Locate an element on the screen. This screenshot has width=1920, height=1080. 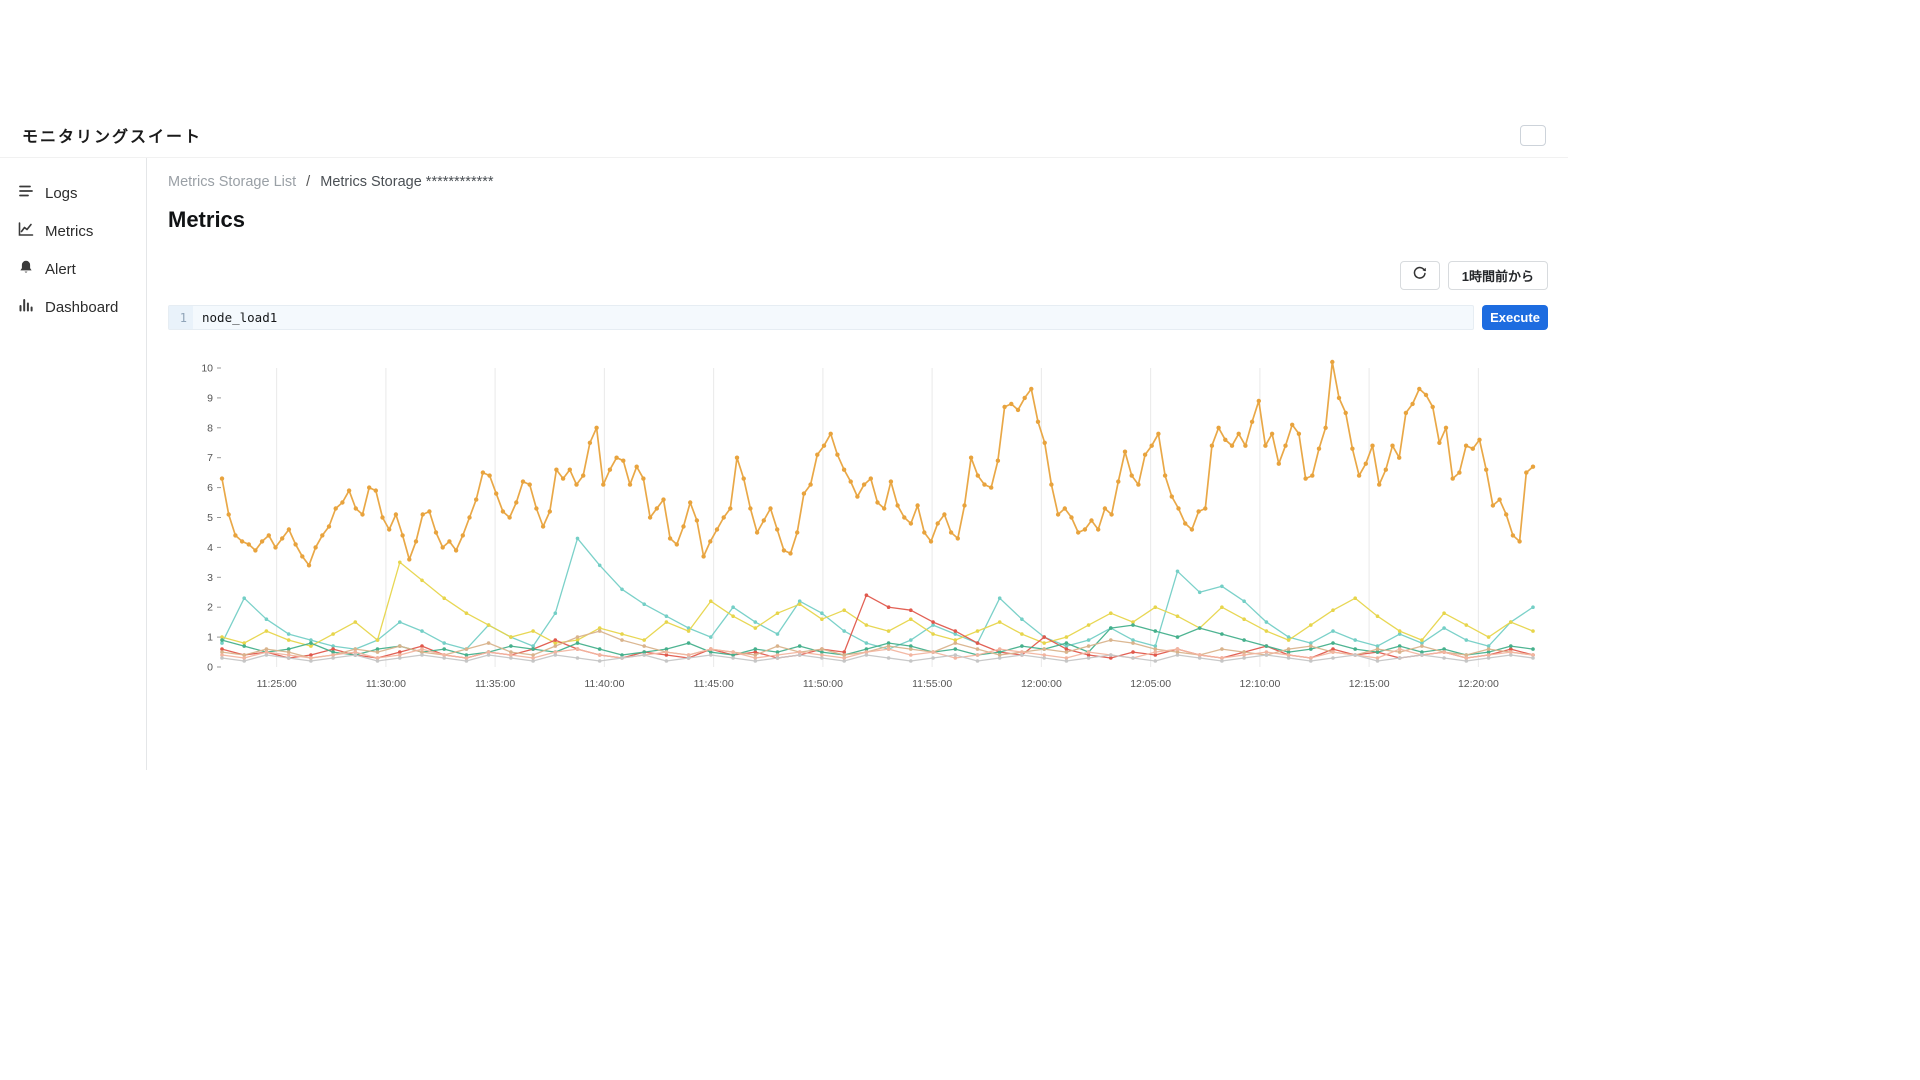
svg-text: 8 is located at coordinates (210, 428).